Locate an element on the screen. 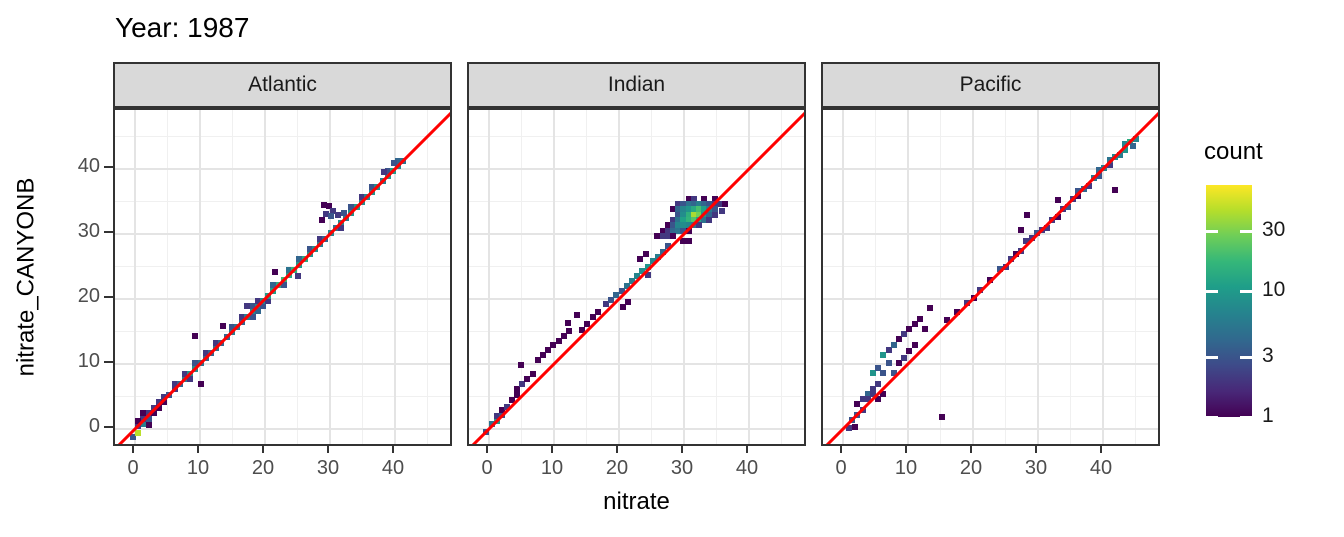 This screenshot has height=537, width=1344. legend-gradient-bar is located at coordinates (1229, 301).